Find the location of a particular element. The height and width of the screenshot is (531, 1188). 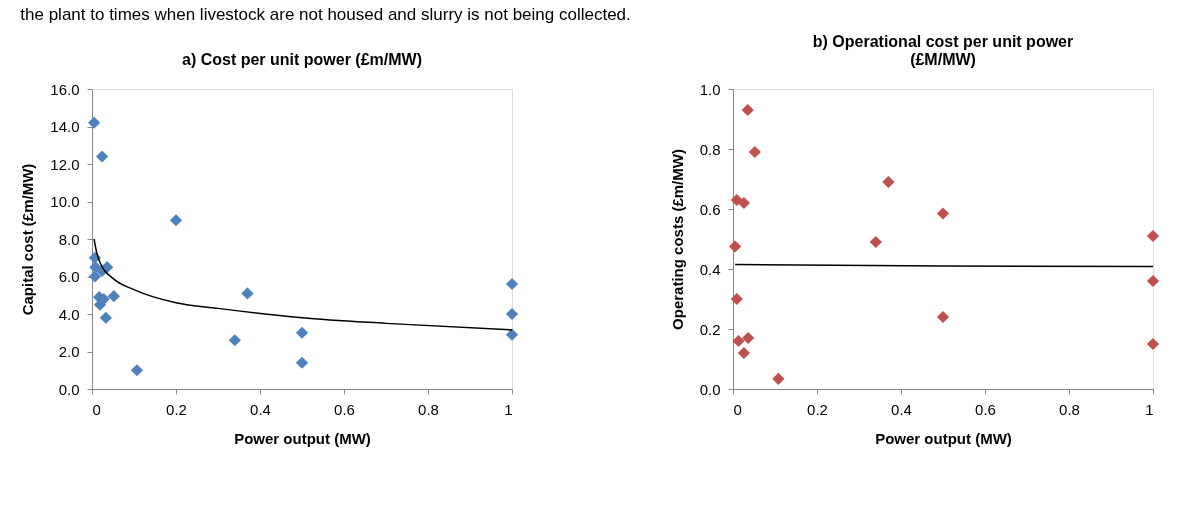

text: the plant to times when livestock are not housed and slurry is not being collected. is located at coordinates (325, 14).